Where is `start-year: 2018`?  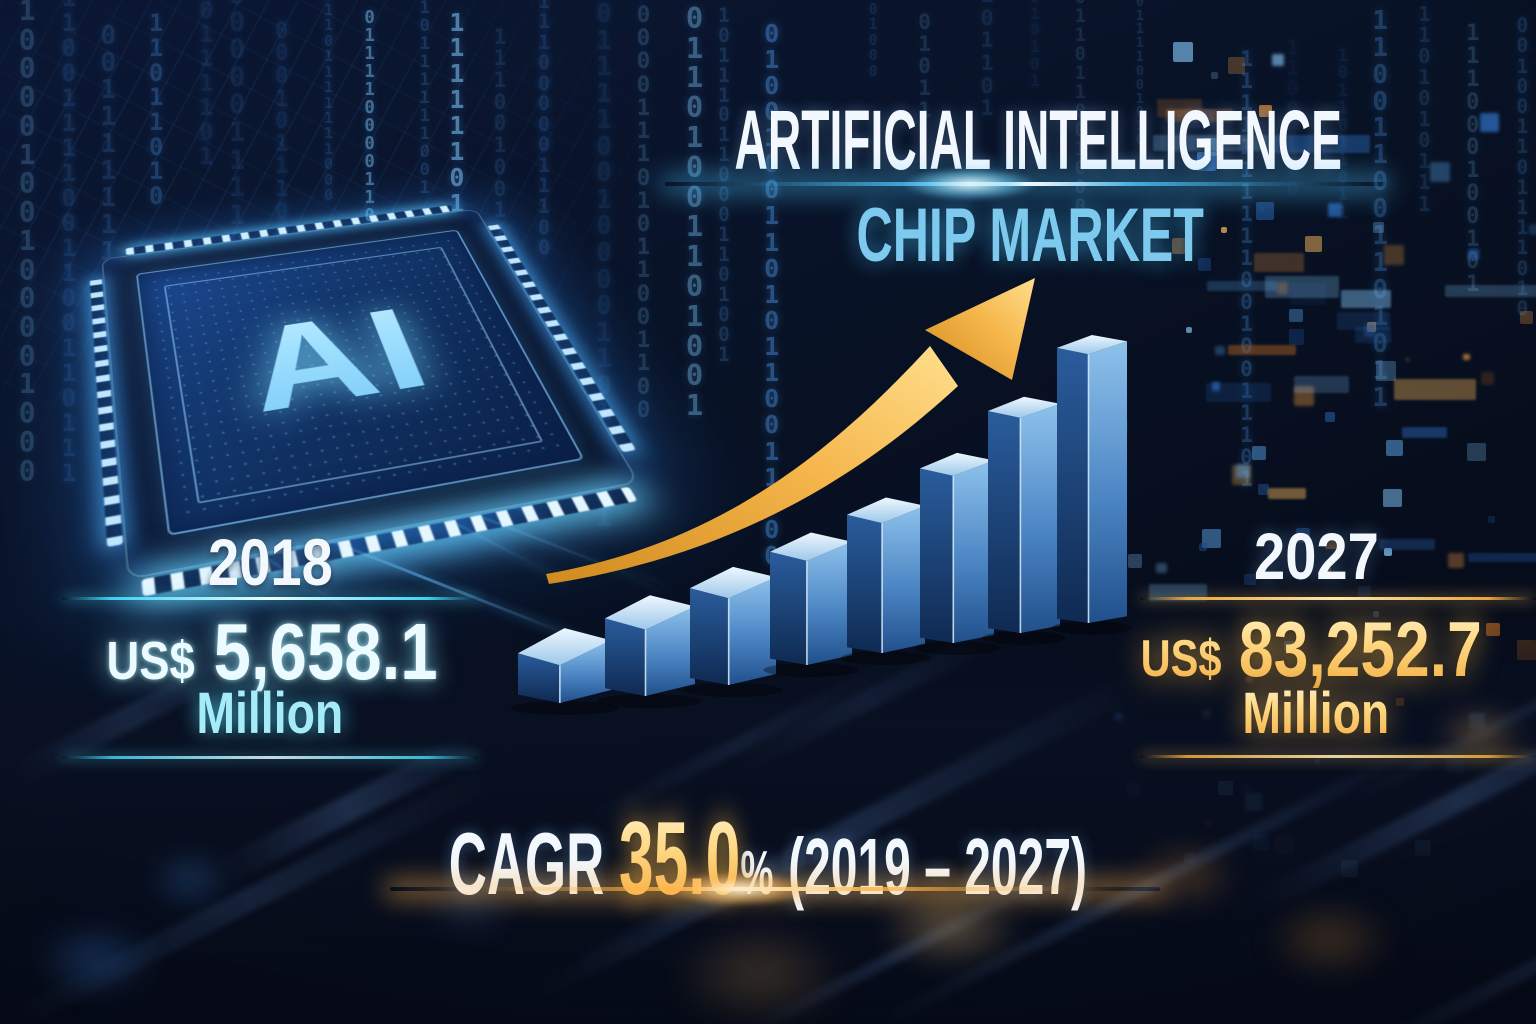 start-year: 2018 is located at coordinates (270, 562).